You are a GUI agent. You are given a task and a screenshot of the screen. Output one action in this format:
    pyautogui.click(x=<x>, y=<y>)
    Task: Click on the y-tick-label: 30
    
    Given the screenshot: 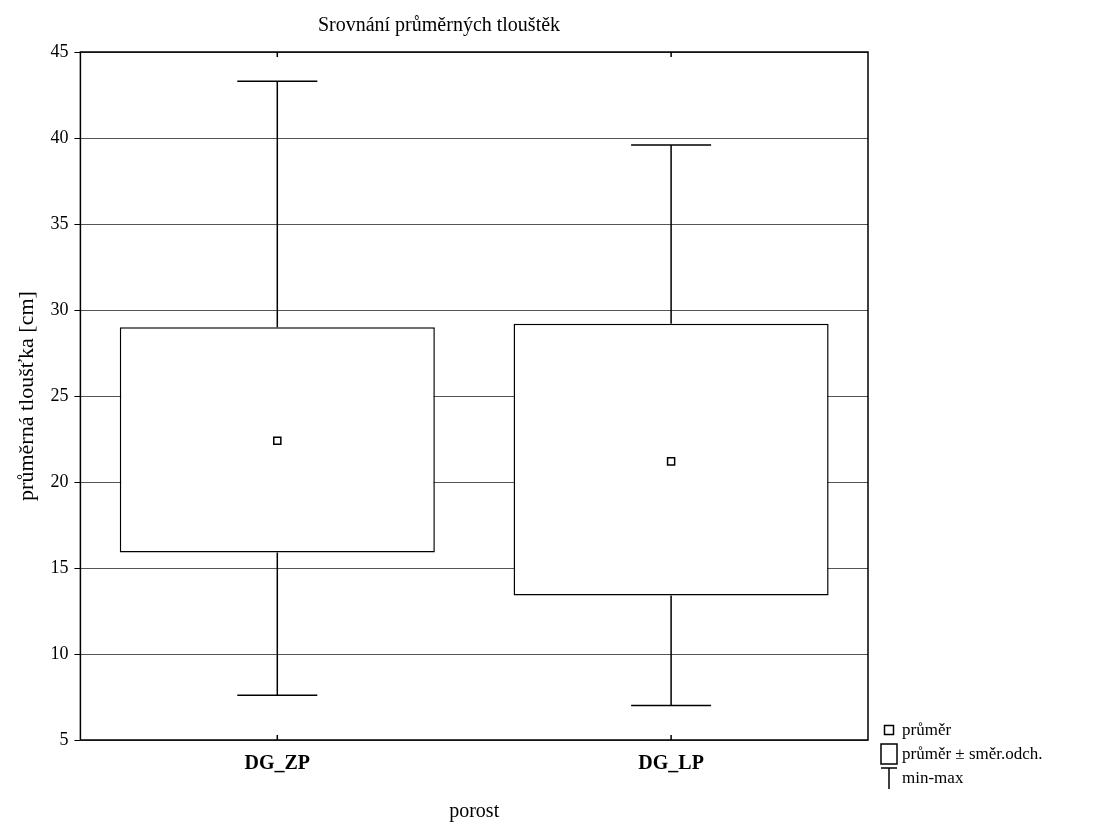 What is the action you would take?
    pyautogui.click(x=59, y=308)
    